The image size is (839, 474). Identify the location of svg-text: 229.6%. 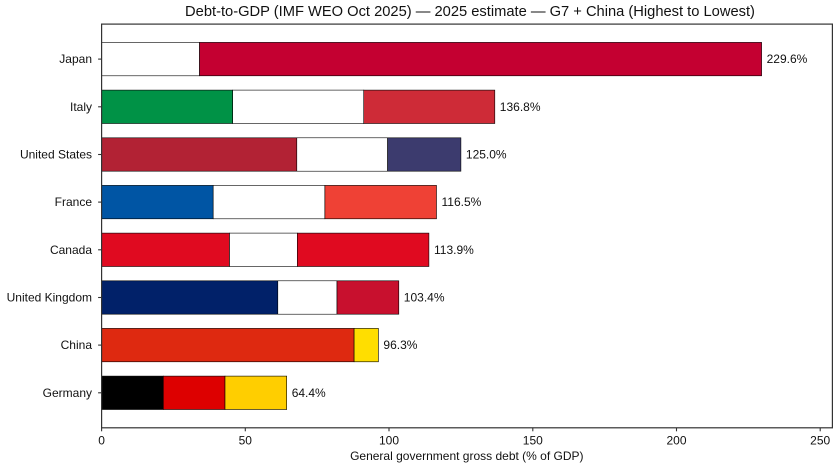
(787, 59).